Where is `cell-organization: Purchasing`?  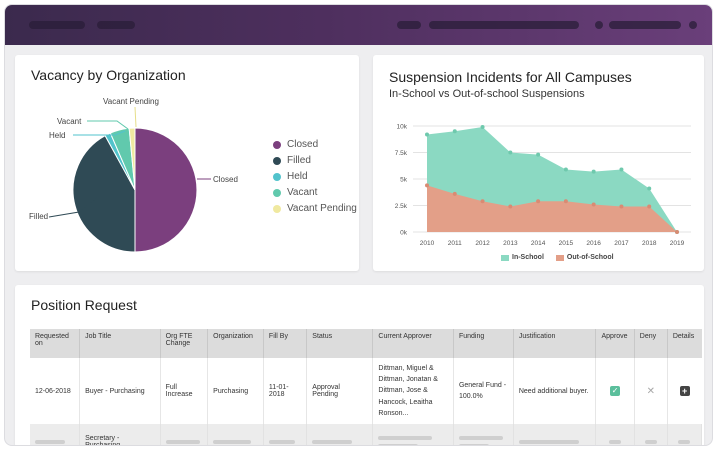 cell-organization: Purchasing is located at coordinates (235, 391).